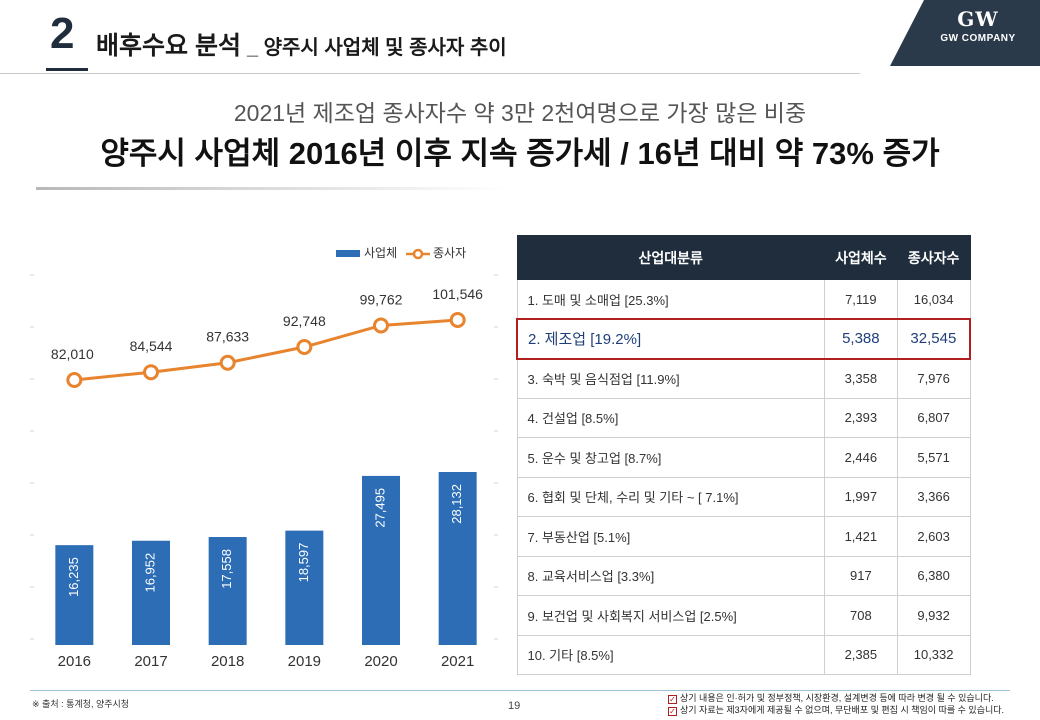 This screenshot has height=720, width=1040. I want to click on table-row: 5. 운수 및 창고업 [8.7%] 2,446 5,571, so click(743, 457).